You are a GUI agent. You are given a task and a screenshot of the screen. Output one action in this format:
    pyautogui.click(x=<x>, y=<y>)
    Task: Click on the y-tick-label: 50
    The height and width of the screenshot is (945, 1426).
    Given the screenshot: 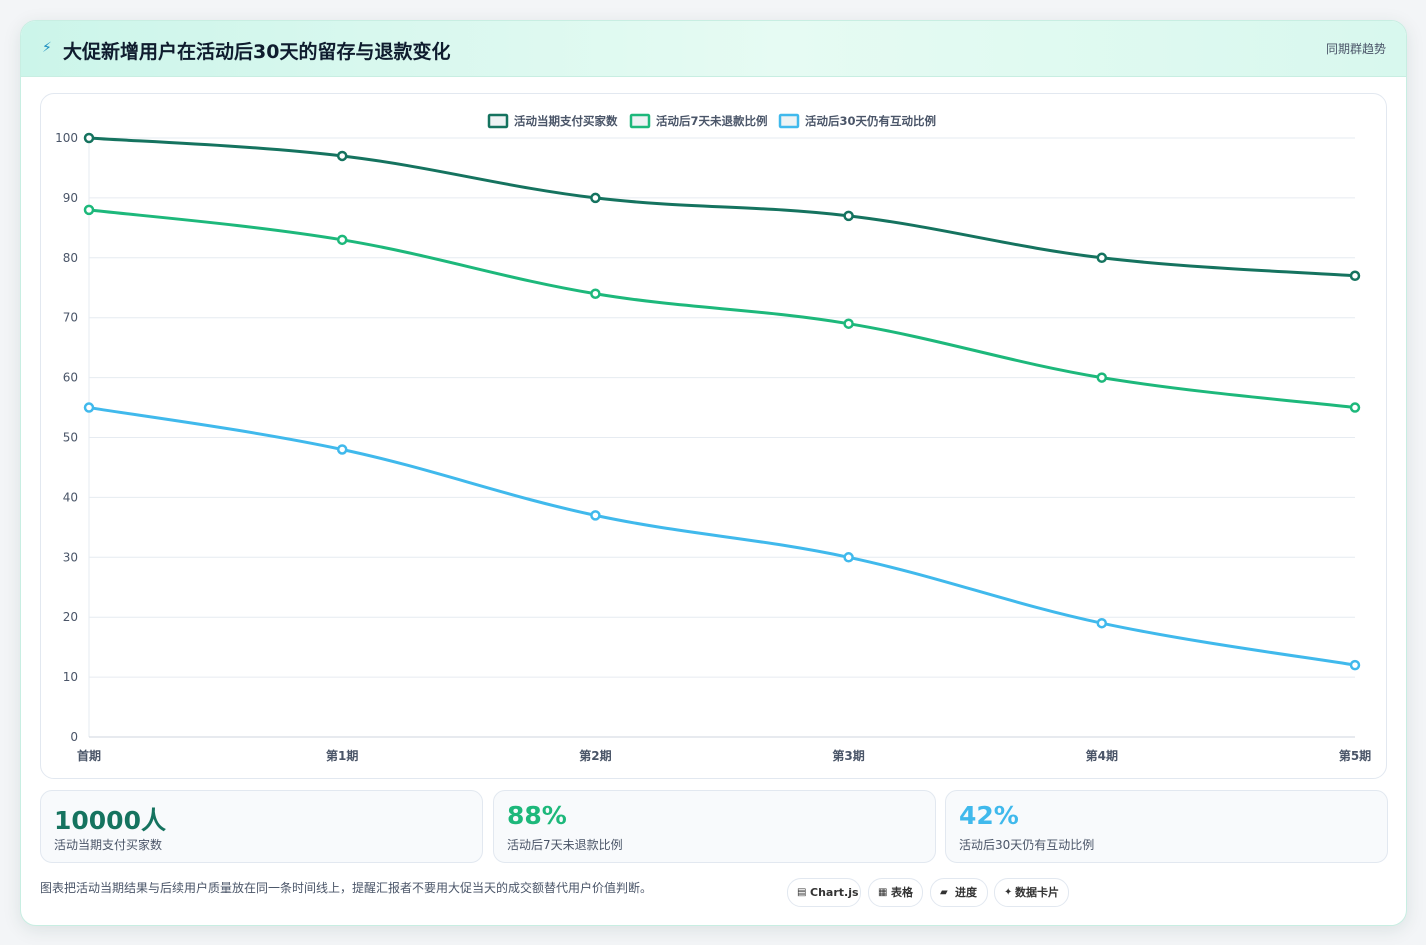 What is the action you would take?
    pyautogui.click(x=70, y=438)
    